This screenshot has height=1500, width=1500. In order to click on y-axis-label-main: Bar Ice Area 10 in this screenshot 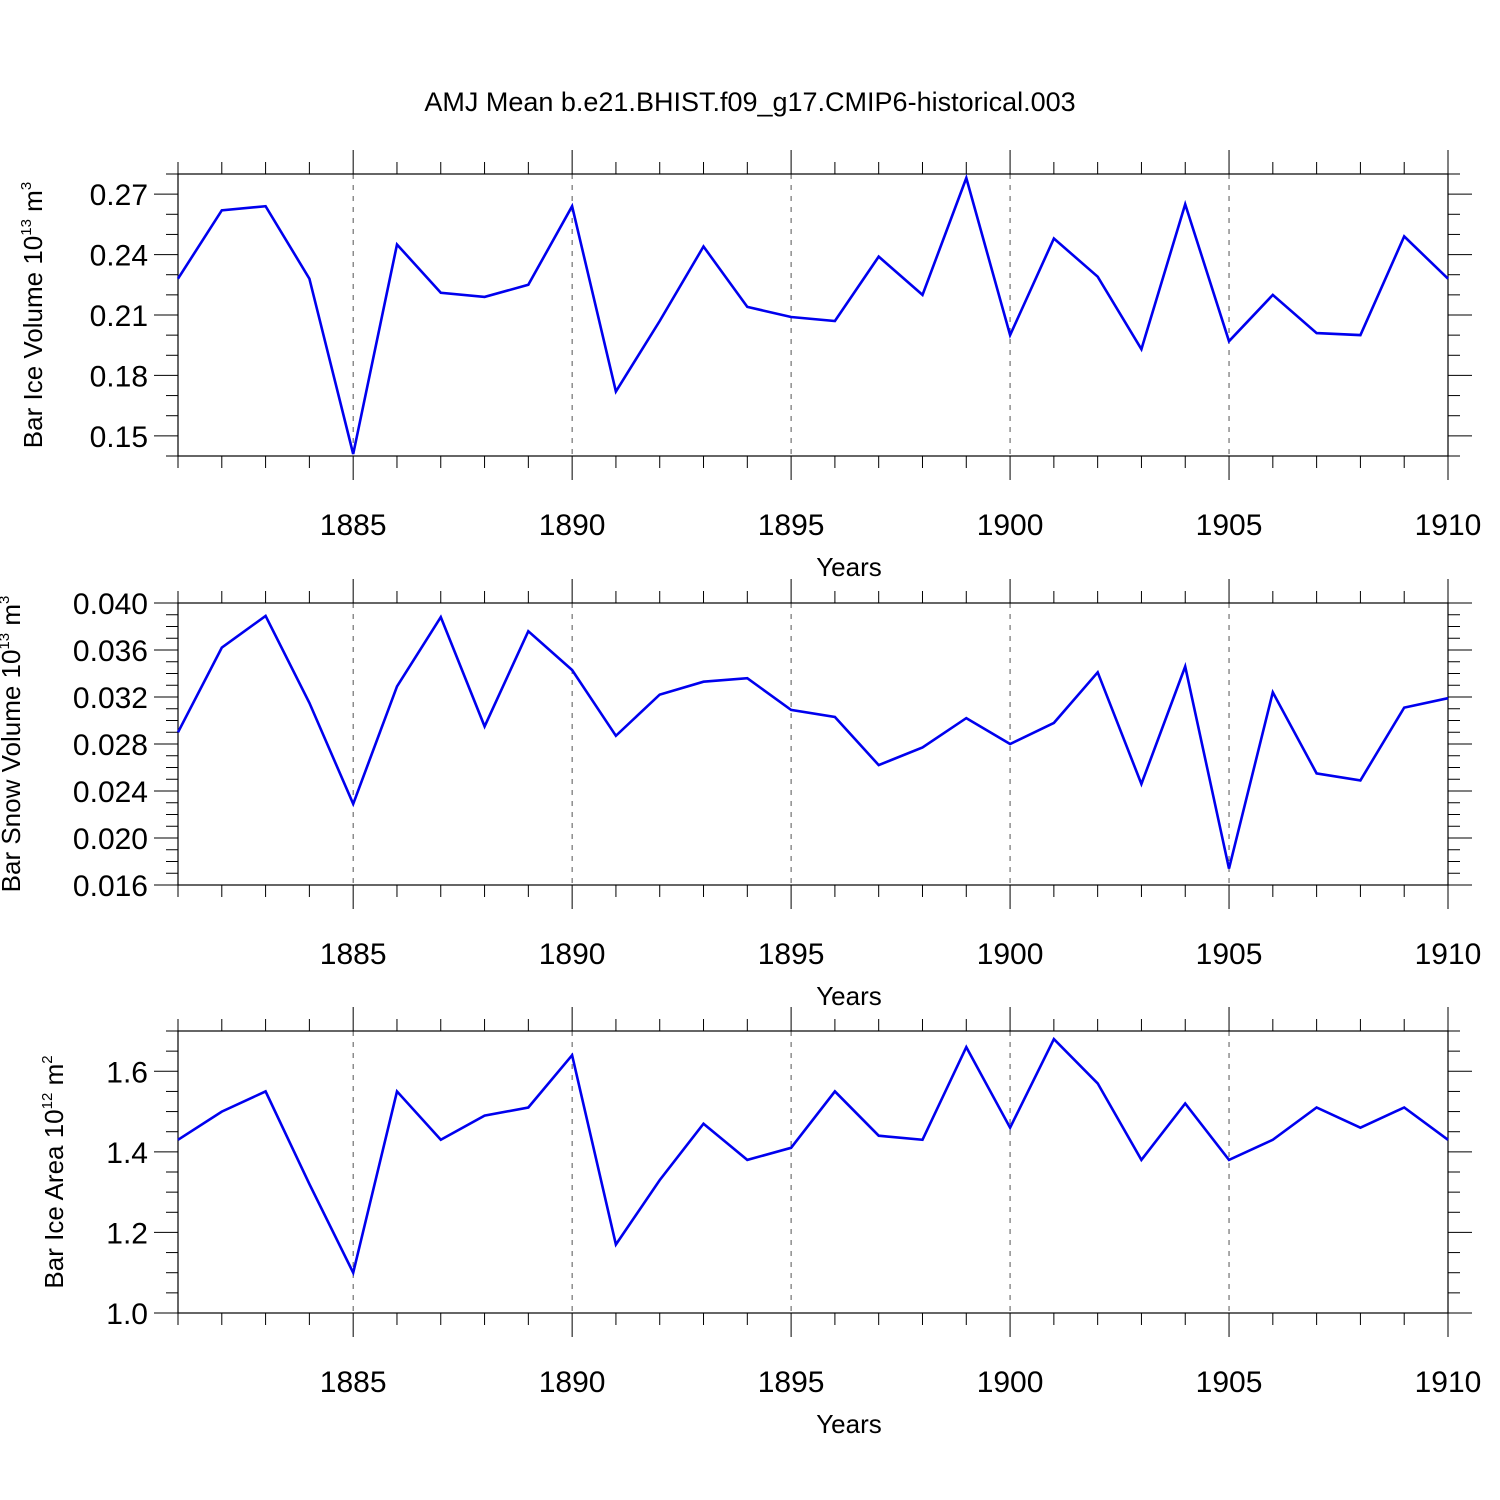, I will do `click(54, 1198)`.